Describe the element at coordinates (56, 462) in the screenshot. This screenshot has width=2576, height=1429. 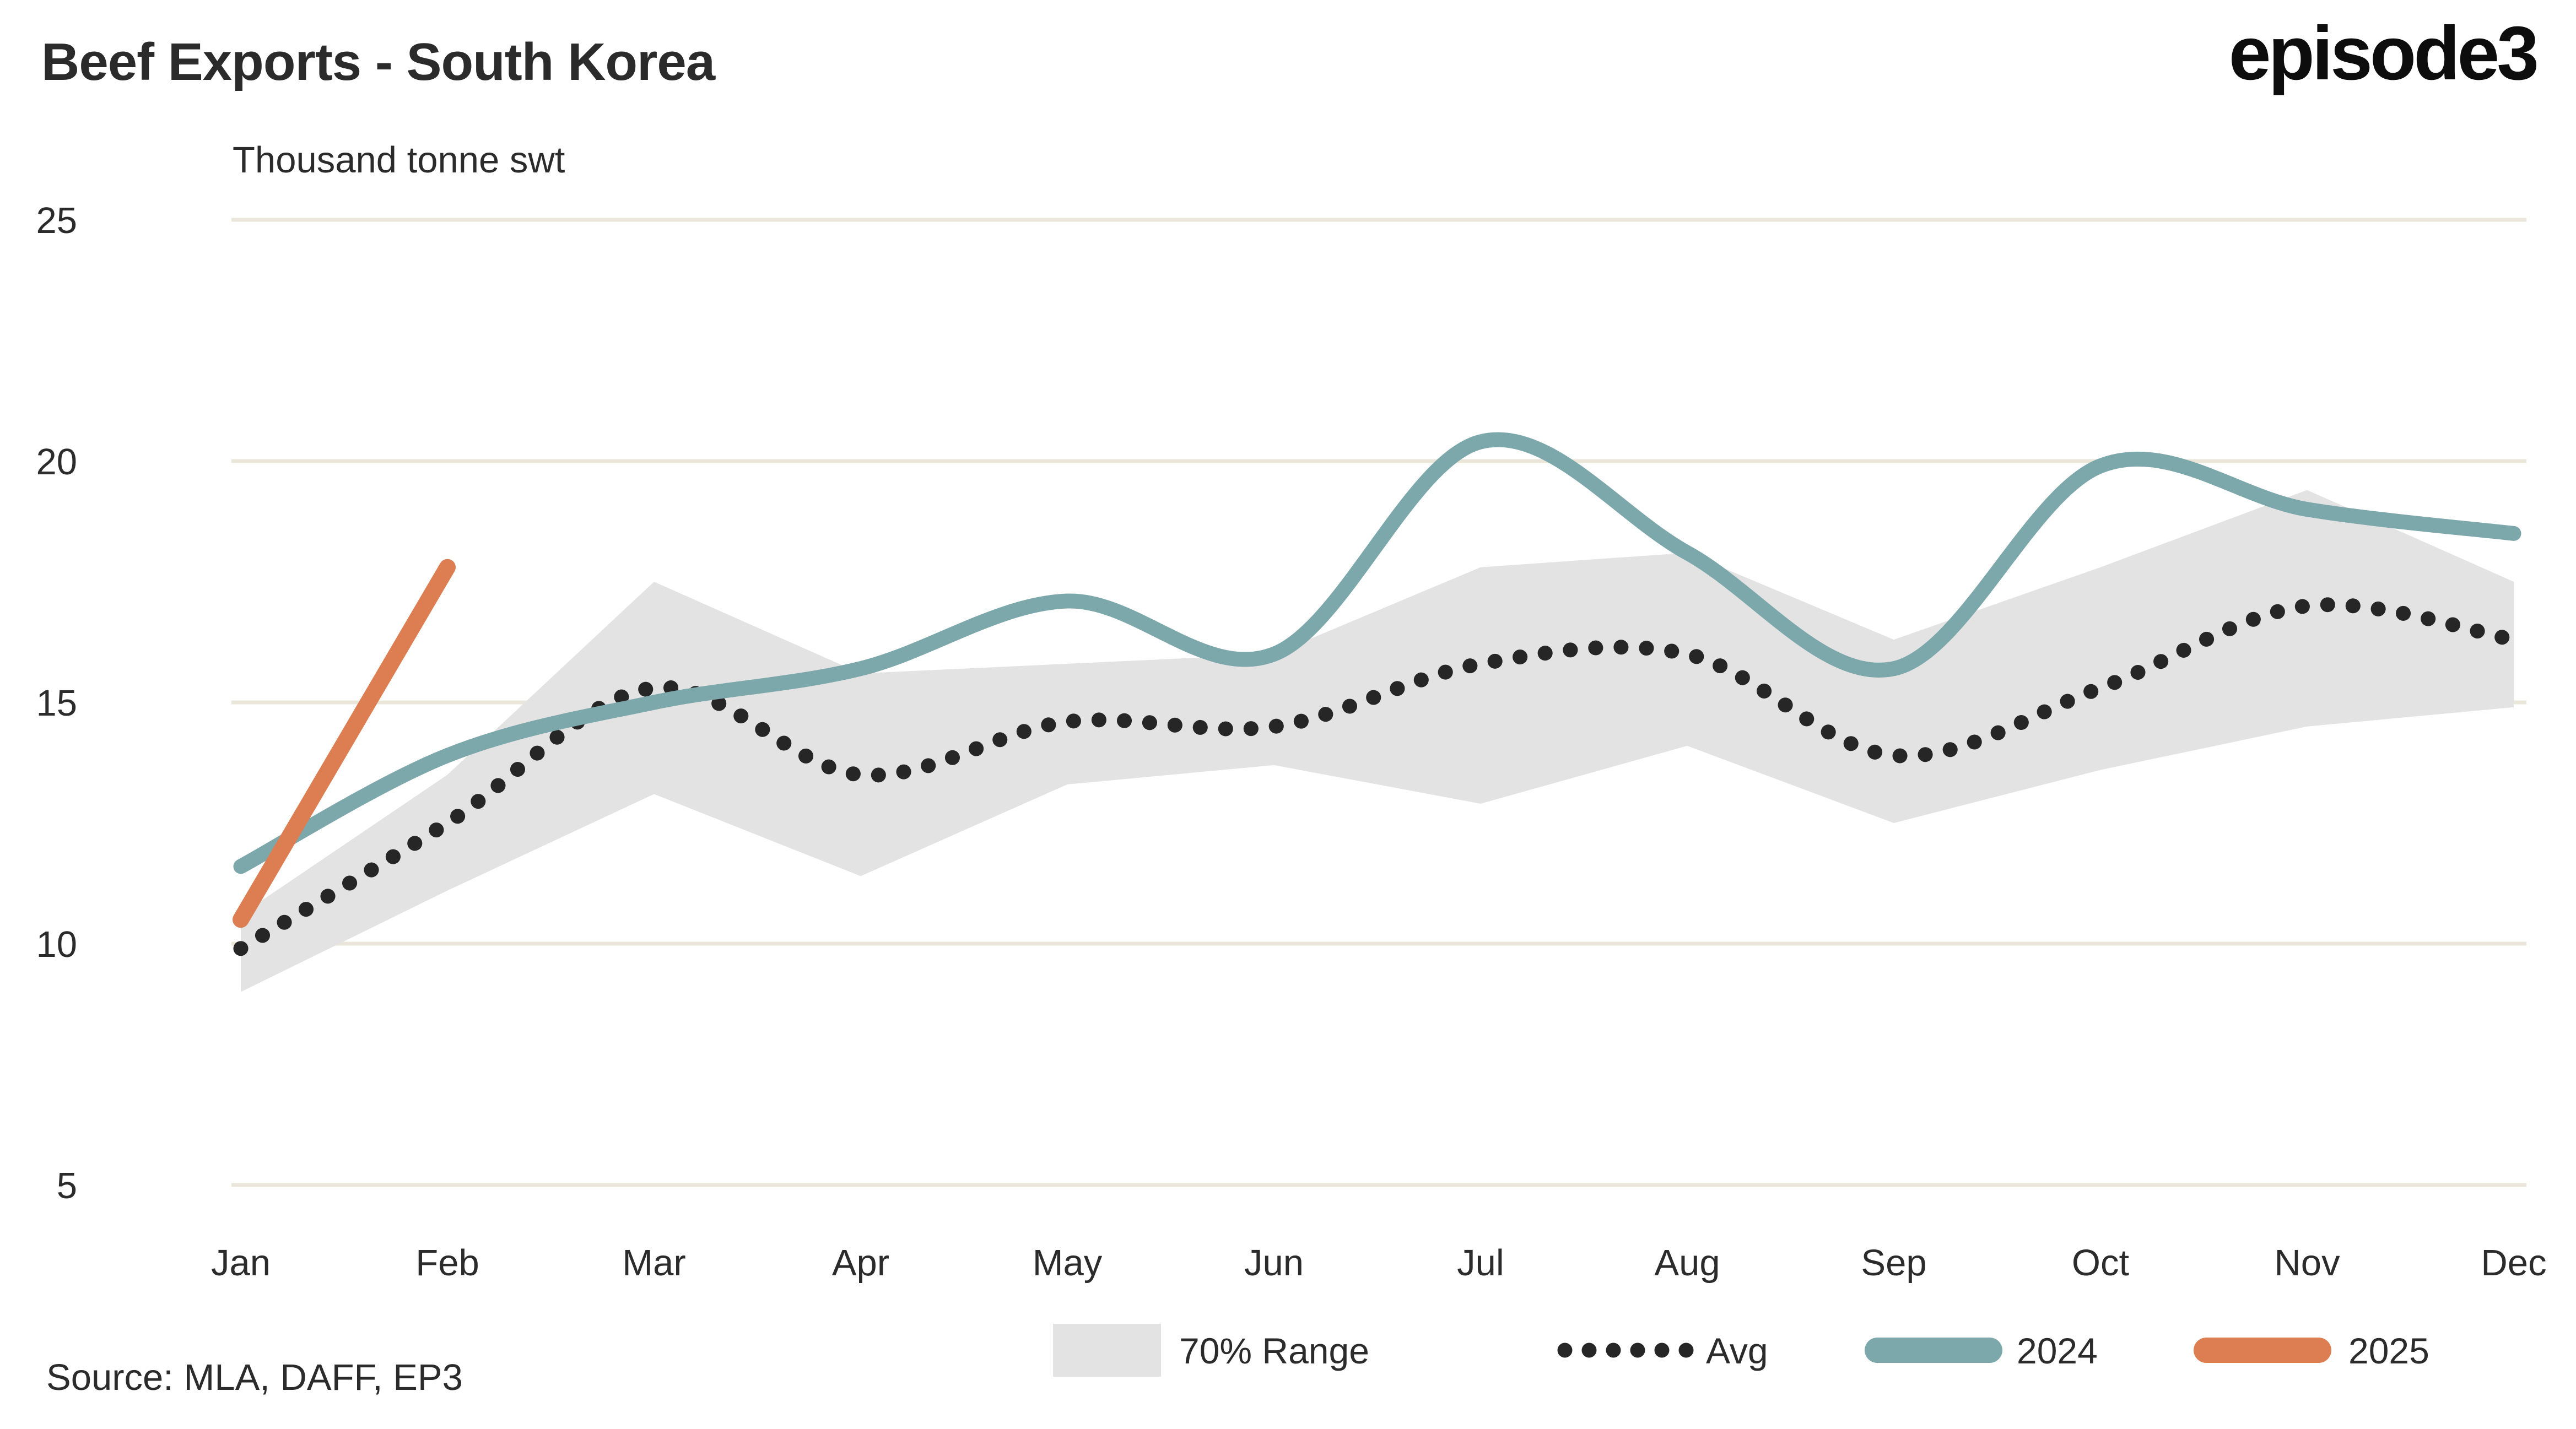
I see `y-tick-20: 20` at that location.